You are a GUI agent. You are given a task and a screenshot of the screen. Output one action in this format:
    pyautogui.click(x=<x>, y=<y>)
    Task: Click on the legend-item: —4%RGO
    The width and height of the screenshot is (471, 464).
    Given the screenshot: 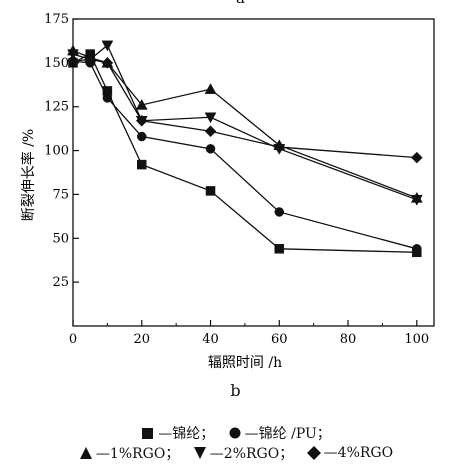 What is the action you would take?
    pyautogui.click(x=349, y=453)
    